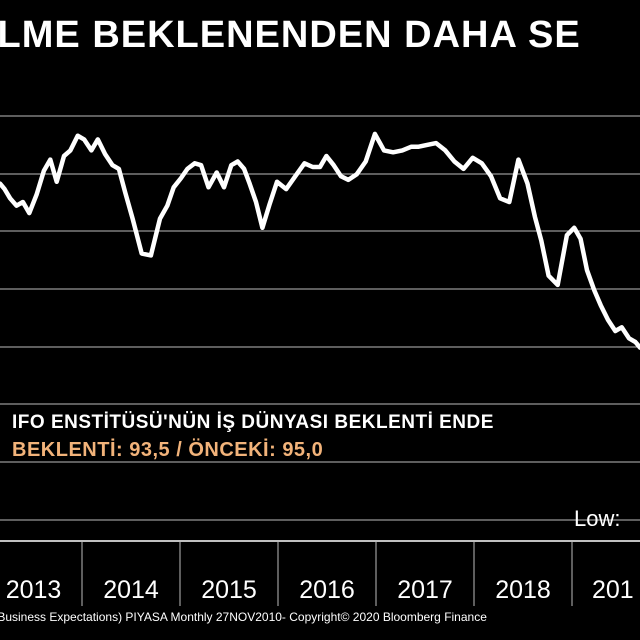 The width and height of the screenshot is (640, 640). What do you see at coordinates (327, 590) in the screenshot?
I see `x-tick-label: 2016` at bounding box center [327, 590].